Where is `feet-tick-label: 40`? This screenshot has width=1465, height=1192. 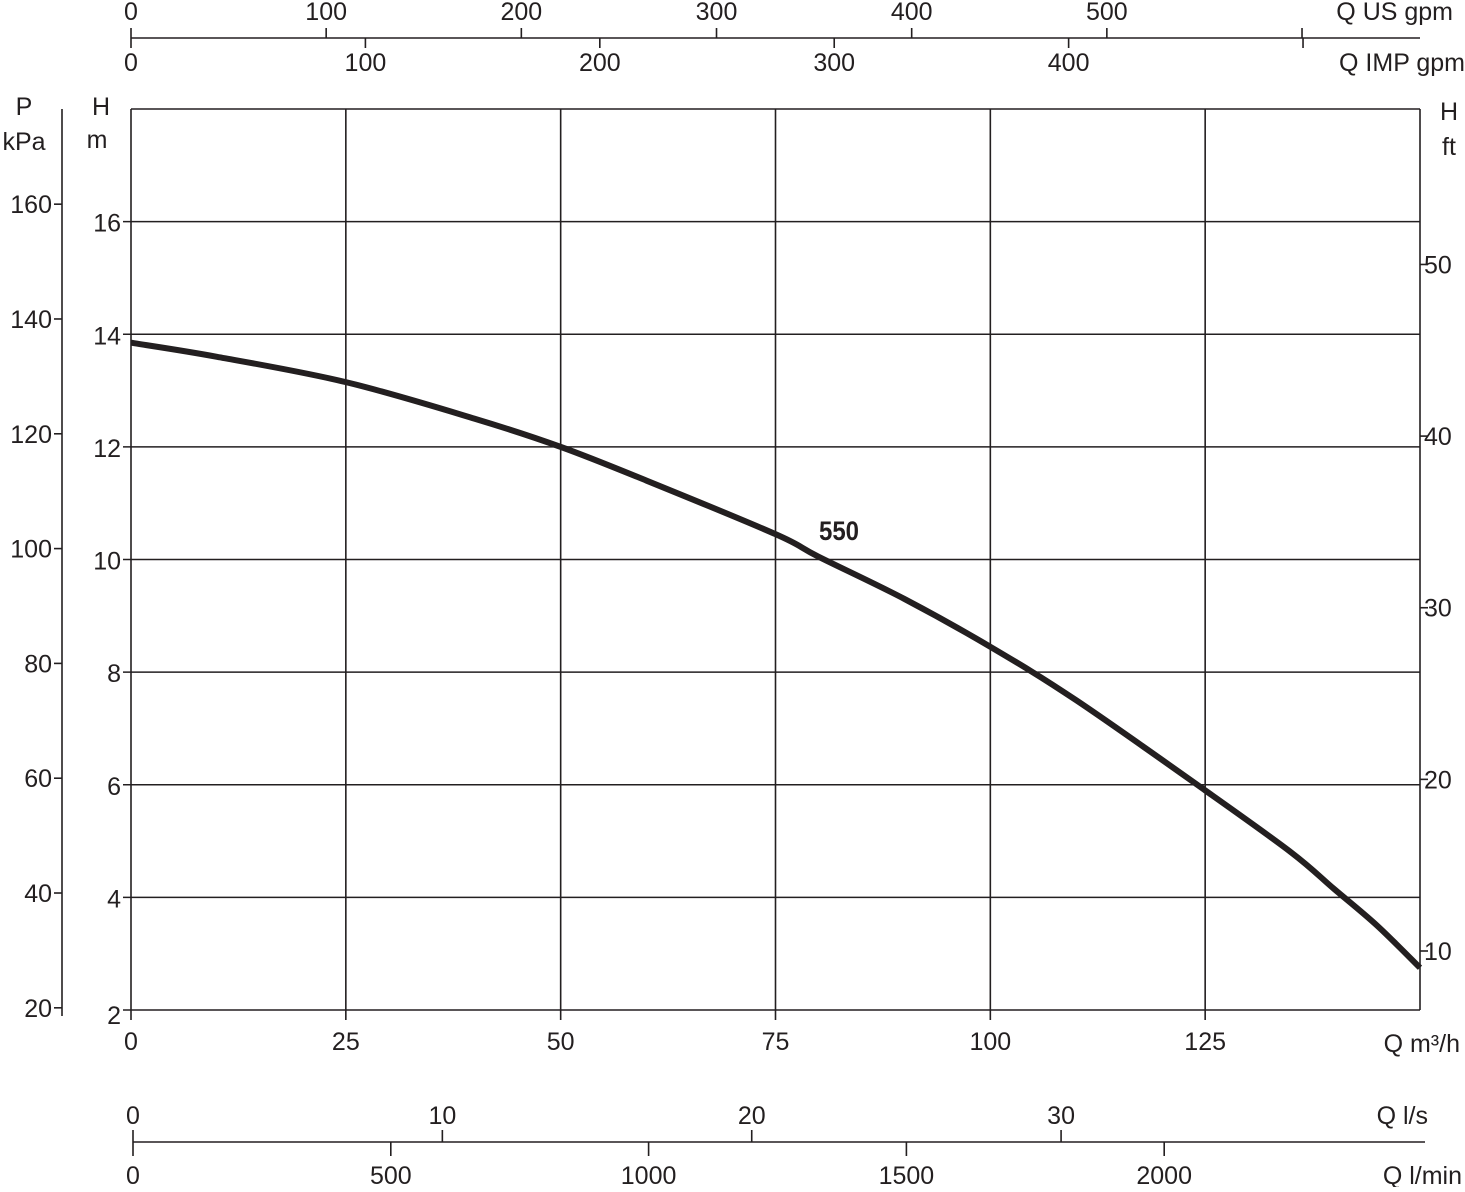 feet-tick-label: 40 is located at coordinates (1438, 437).